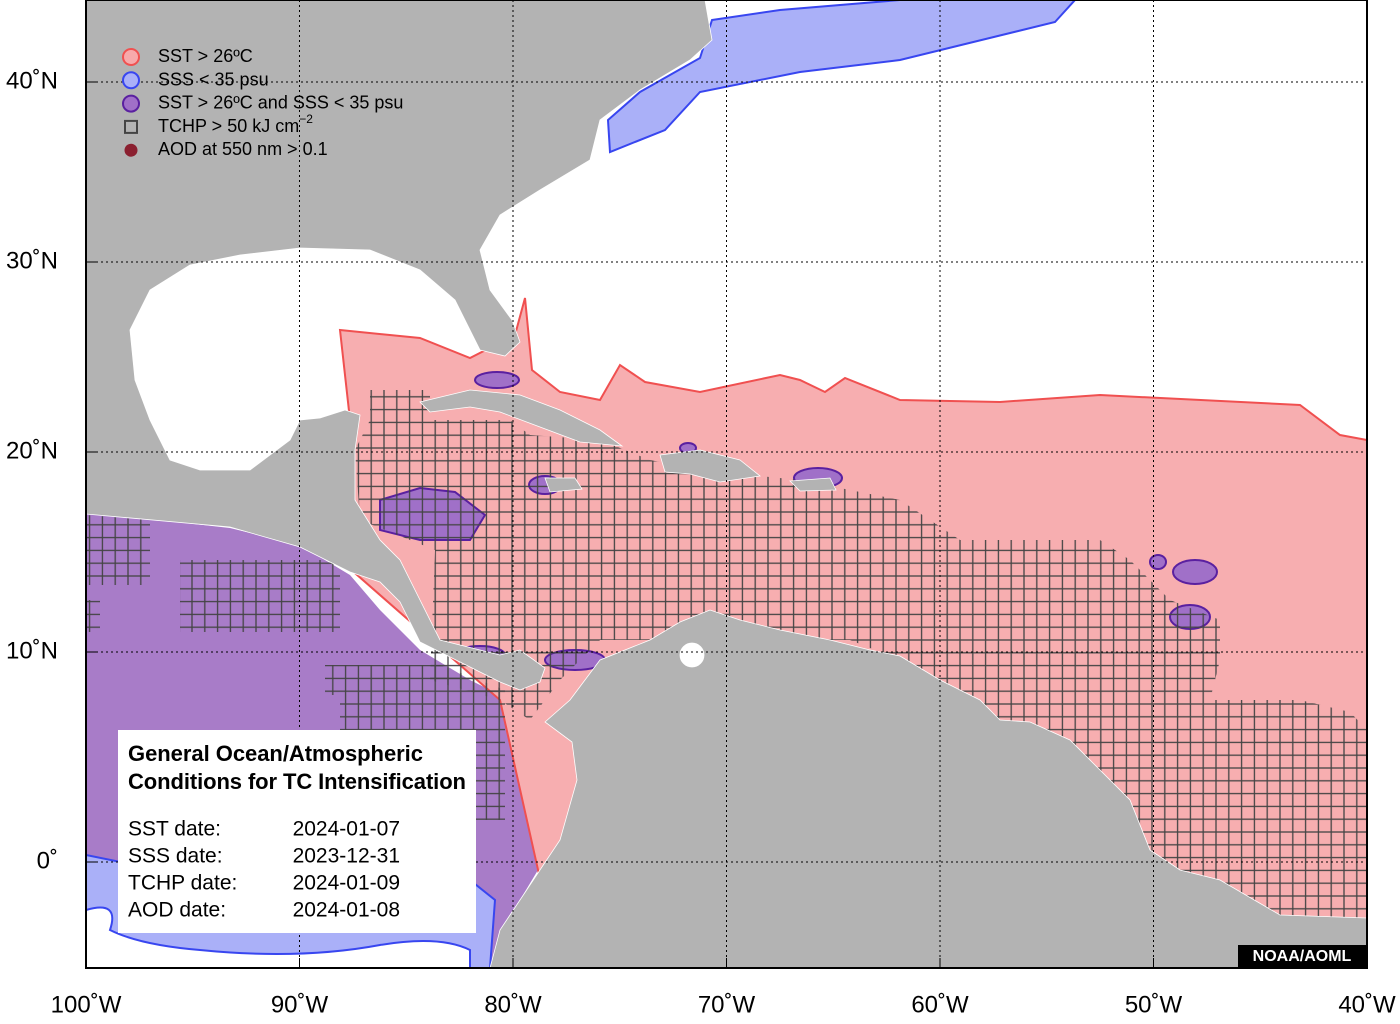 The height and width of the screenshot is (1024, 1400). I want to click on legend-label: TCHP > 50 kJ cm−2, so click(235, 124).